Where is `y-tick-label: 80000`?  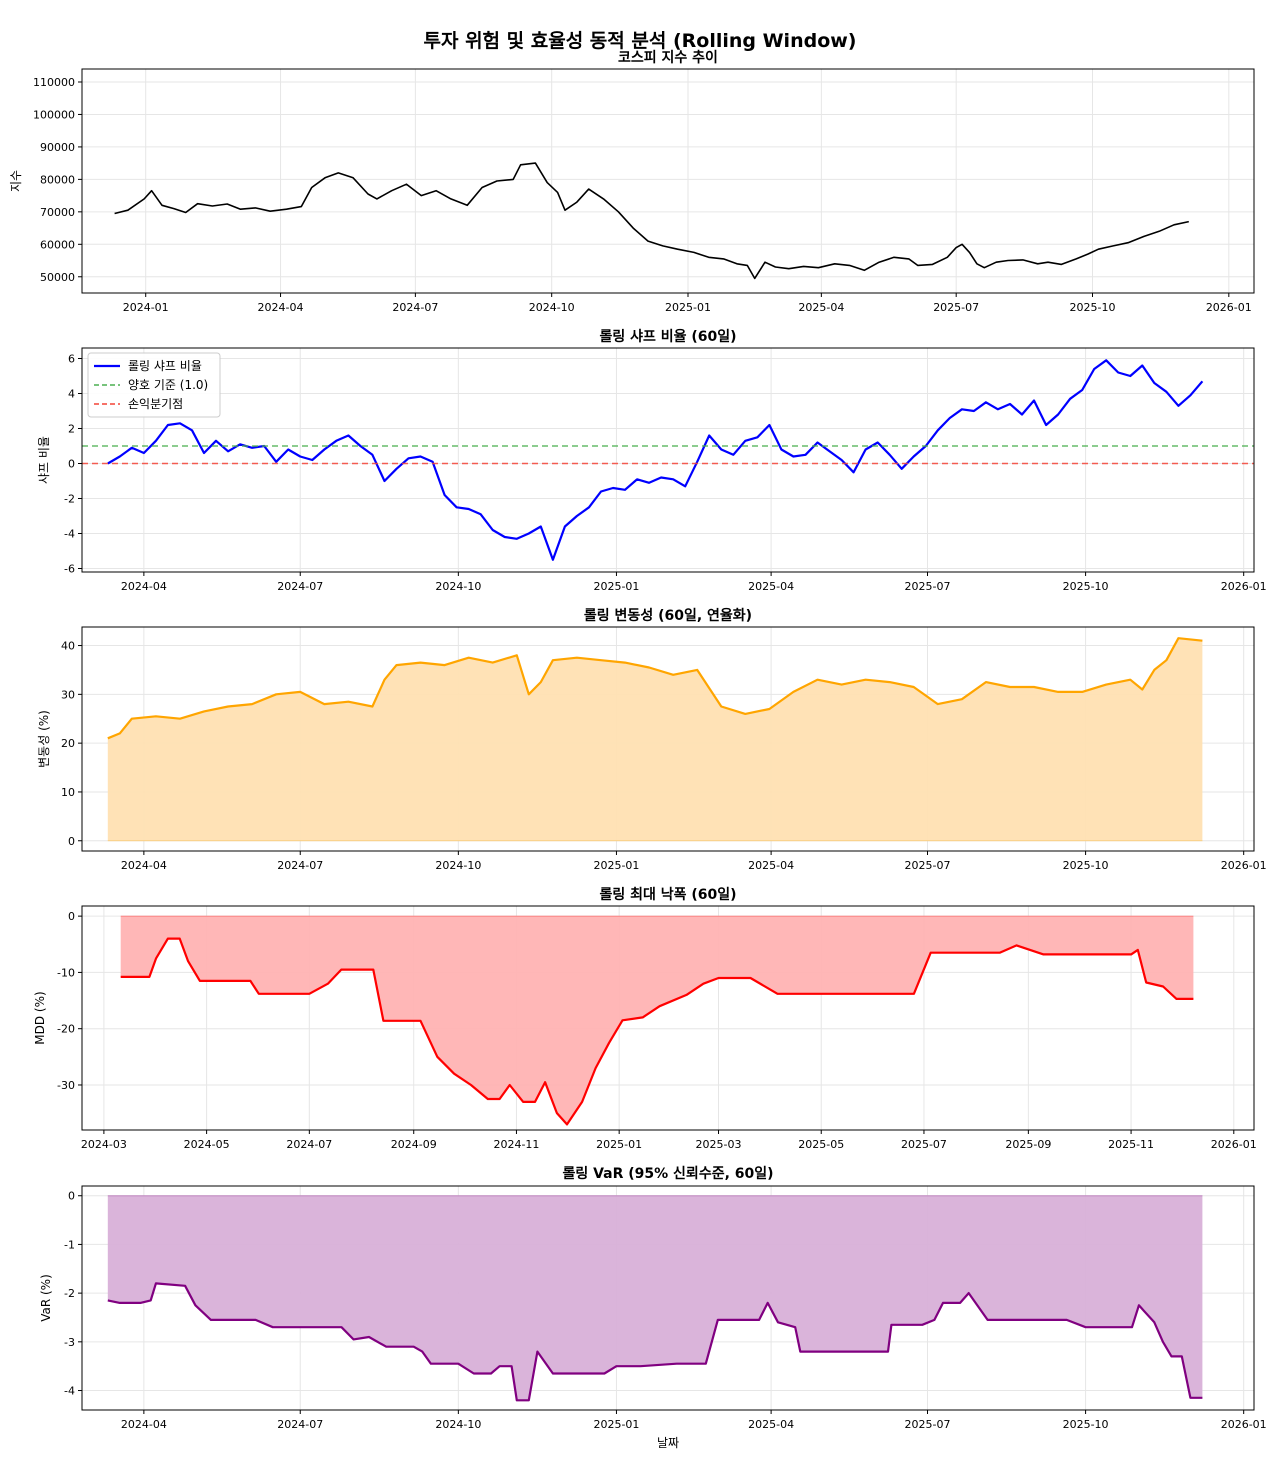 y-tick-label: 80000 is located at coordinates (57, 179).